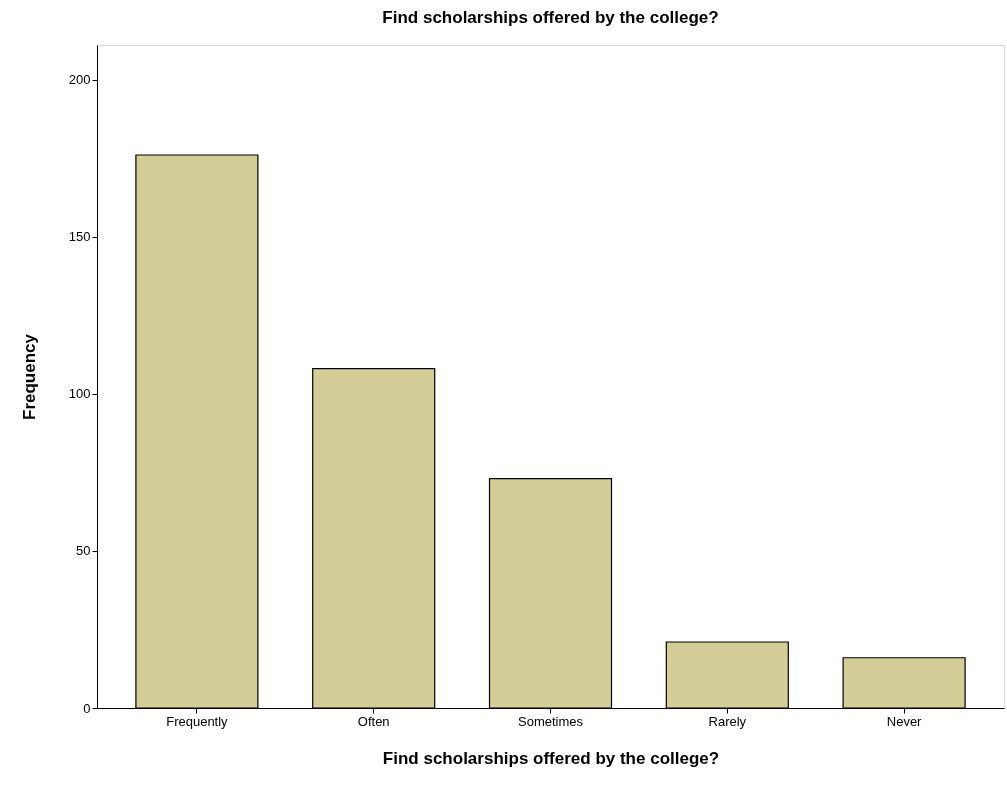  What do you see at coordinates (550, 721) in the screenshot?
I see `x-tick-label: Sometimes` at bounding box center [550, 721].